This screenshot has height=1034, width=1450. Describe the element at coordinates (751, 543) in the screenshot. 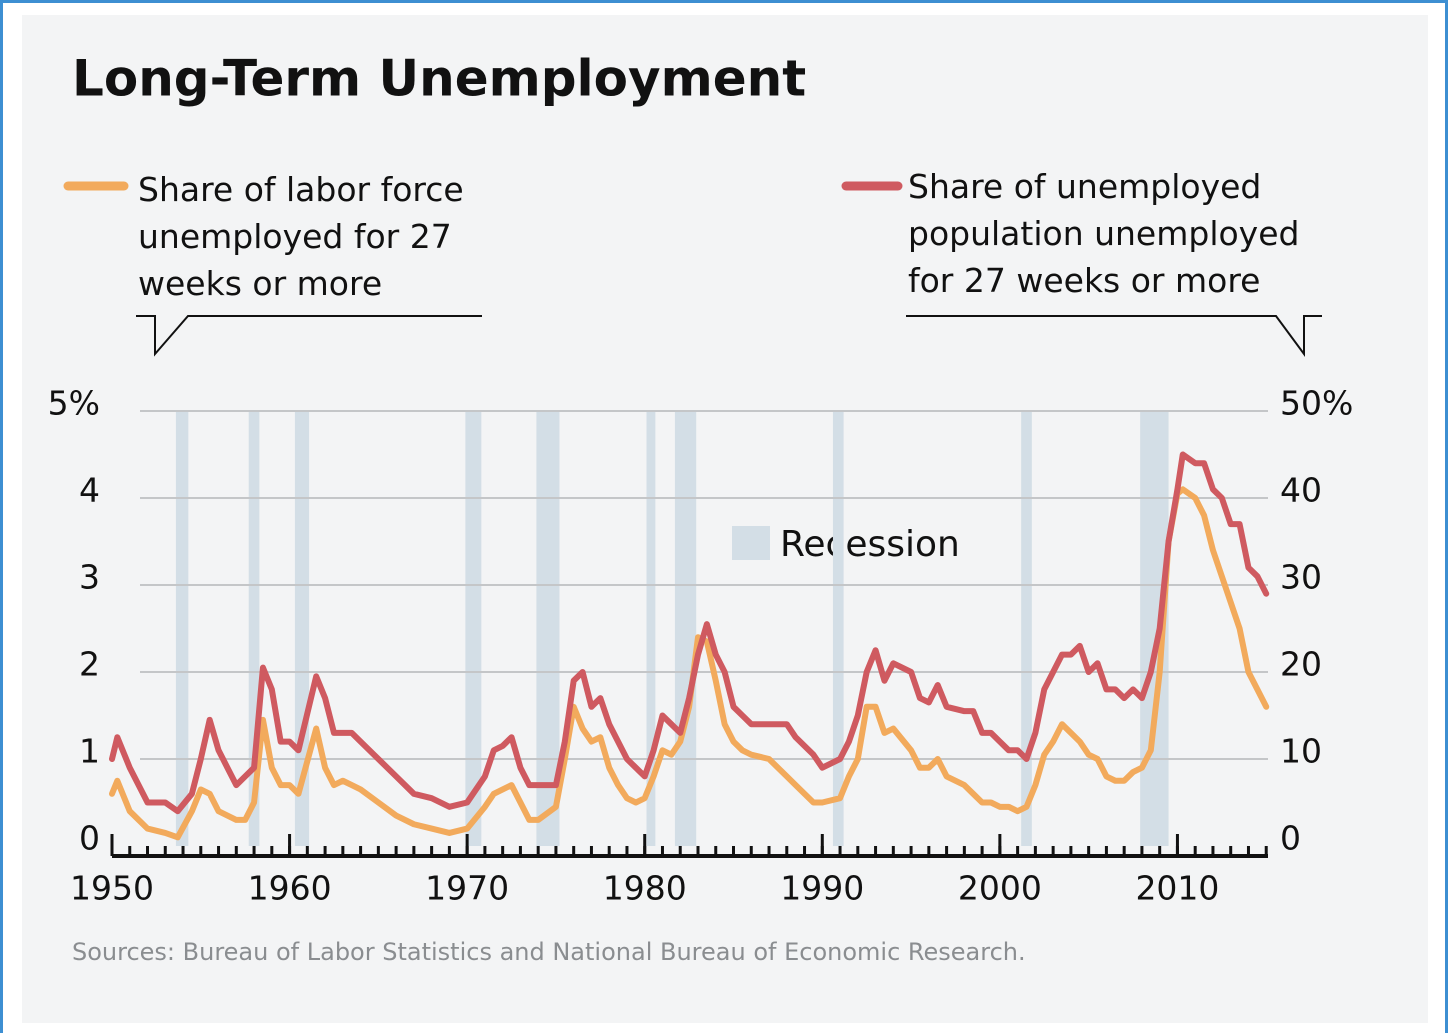

I see `recession-legend-swatch` at that location.